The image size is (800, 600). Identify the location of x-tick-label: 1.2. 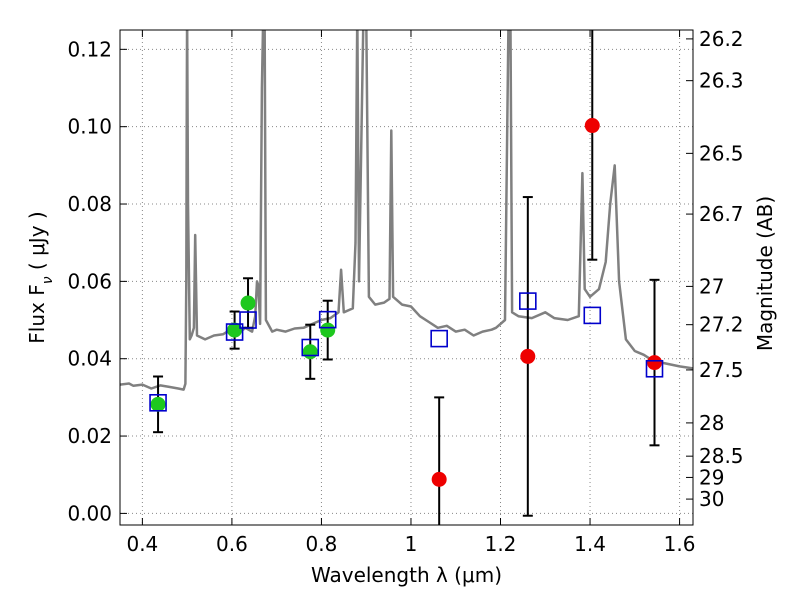
(501, 544).